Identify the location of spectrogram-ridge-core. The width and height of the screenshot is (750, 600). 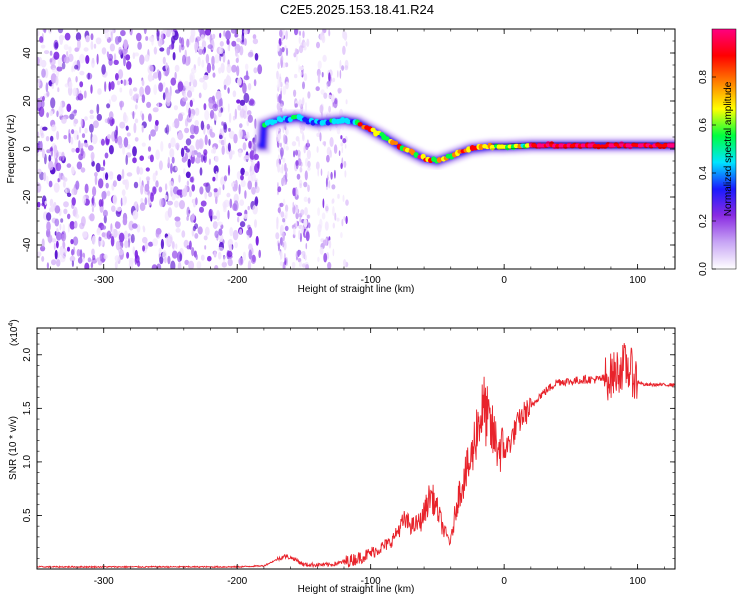
(468, 138).